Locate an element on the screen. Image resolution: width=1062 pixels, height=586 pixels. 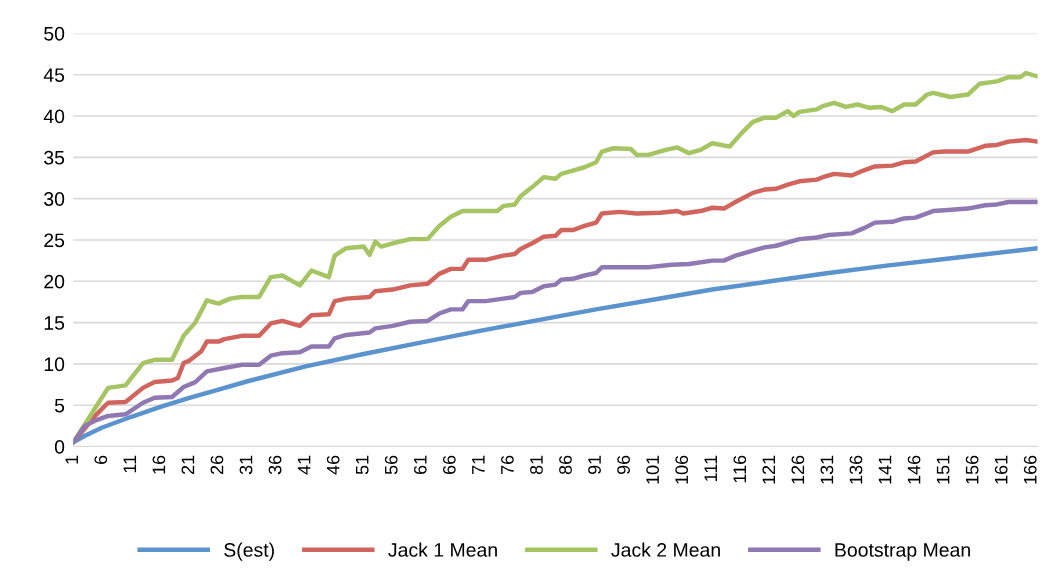
x-tick-label: 26 is located at coordinates (217, 465).